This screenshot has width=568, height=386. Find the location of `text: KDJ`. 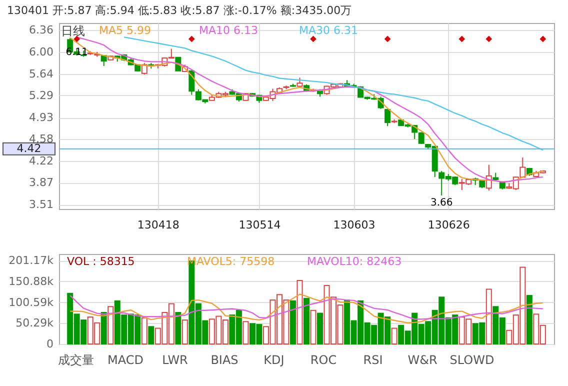

text: KDJ is located at coordinates (274, 360).